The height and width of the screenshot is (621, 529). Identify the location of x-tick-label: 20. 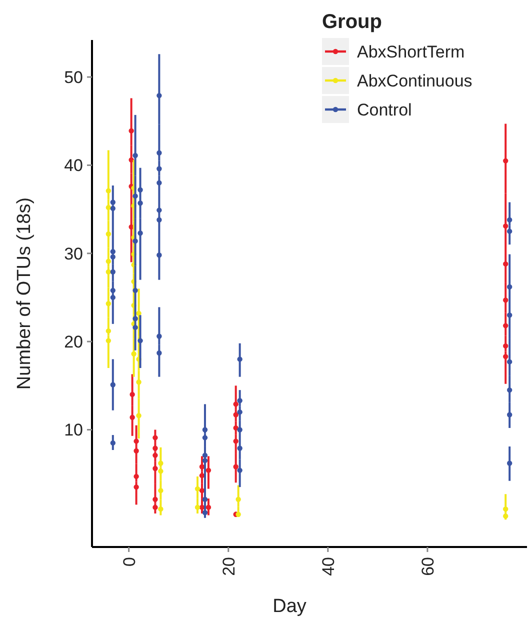
(228, 566).